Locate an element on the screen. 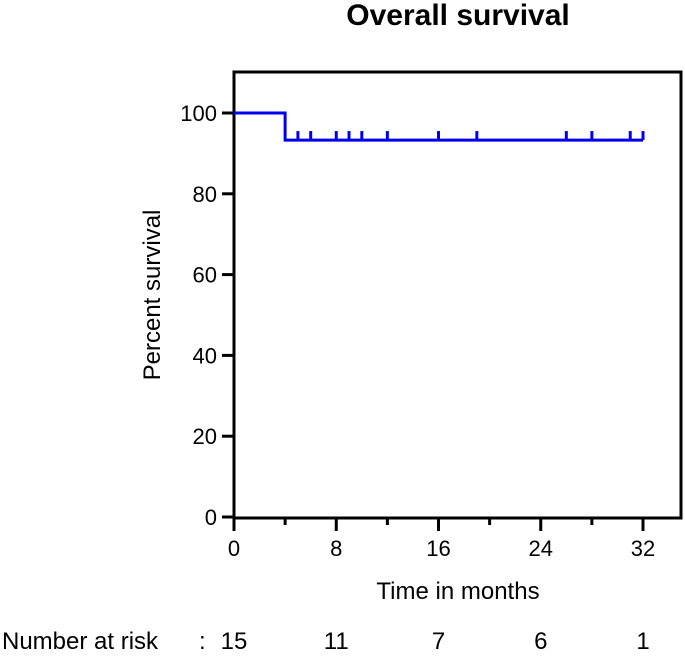 This screenshot has height=656, width=685. risk-count: 7 is located at coordinates (438, 641).